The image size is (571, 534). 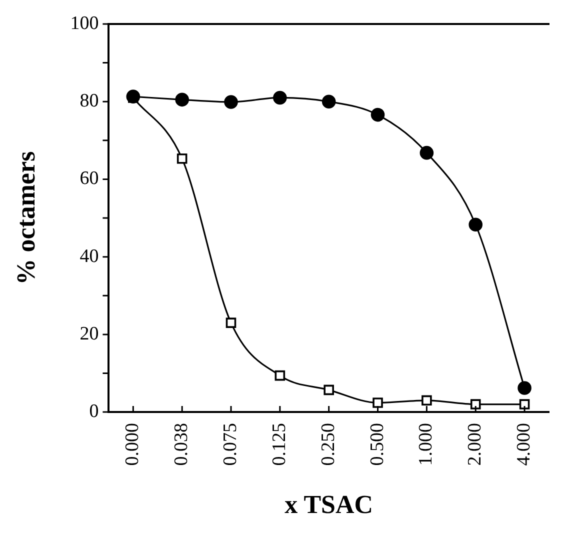 What do you see at coordinates (475, 444) in the screenshot?
I see `x-tick-label: 2.000` at bounding box center [475, 444].